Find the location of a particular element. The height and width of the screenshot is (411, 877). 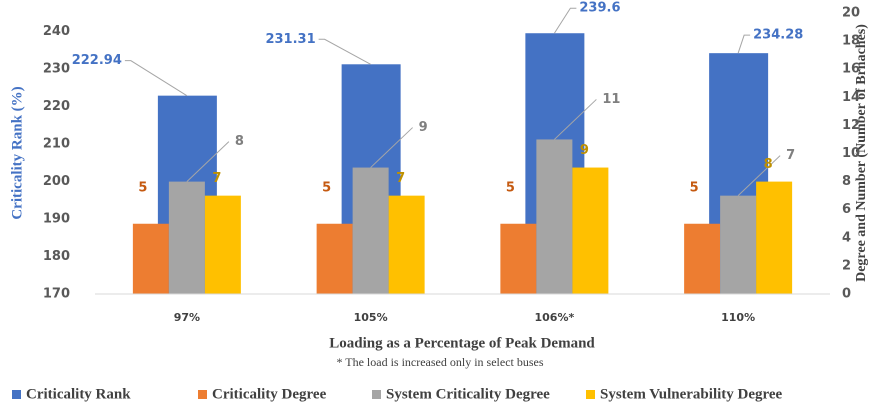

y2-tick-label: 20 is located at coordinates (851, 13).